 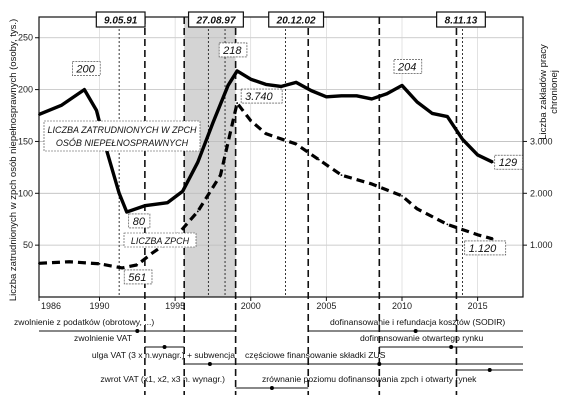 I want to click on timeline-label: zwrot VAT (x1, x2, x3 n. wynagr.), so click(x=162, y=379).